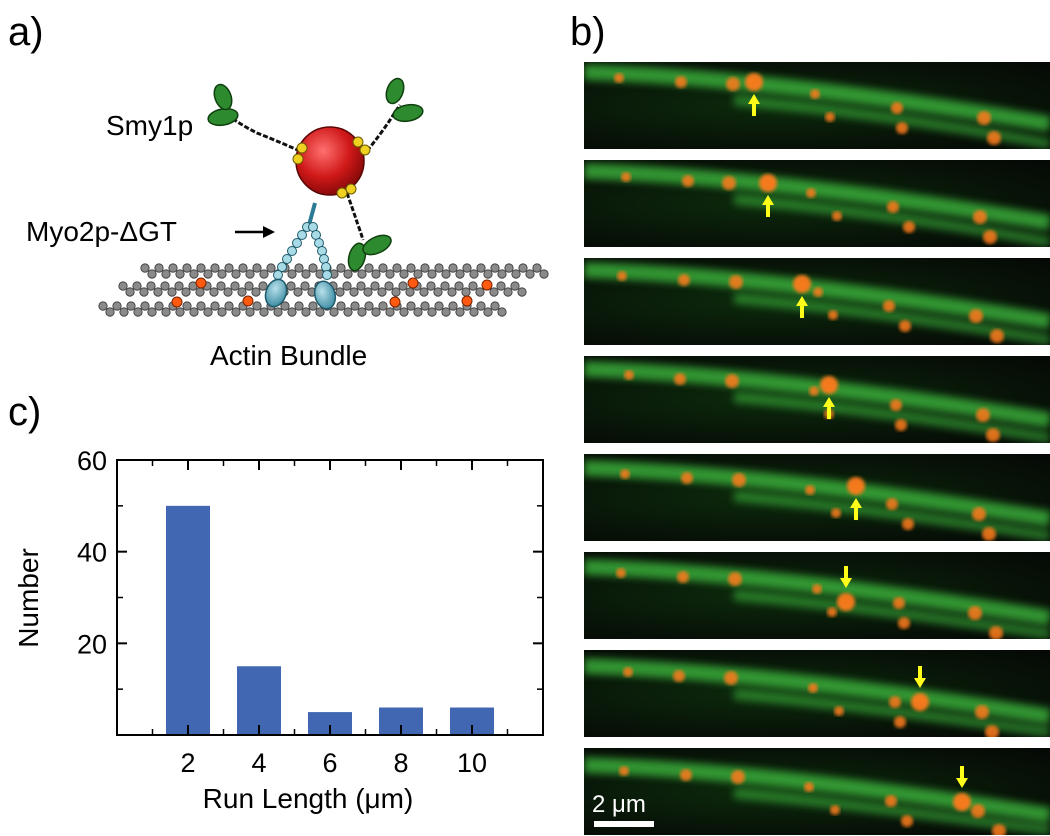  What do you see at coordinates (276, 293) in the screenshot?
I see `myosin-head-left` at bounding box center [276, 293].